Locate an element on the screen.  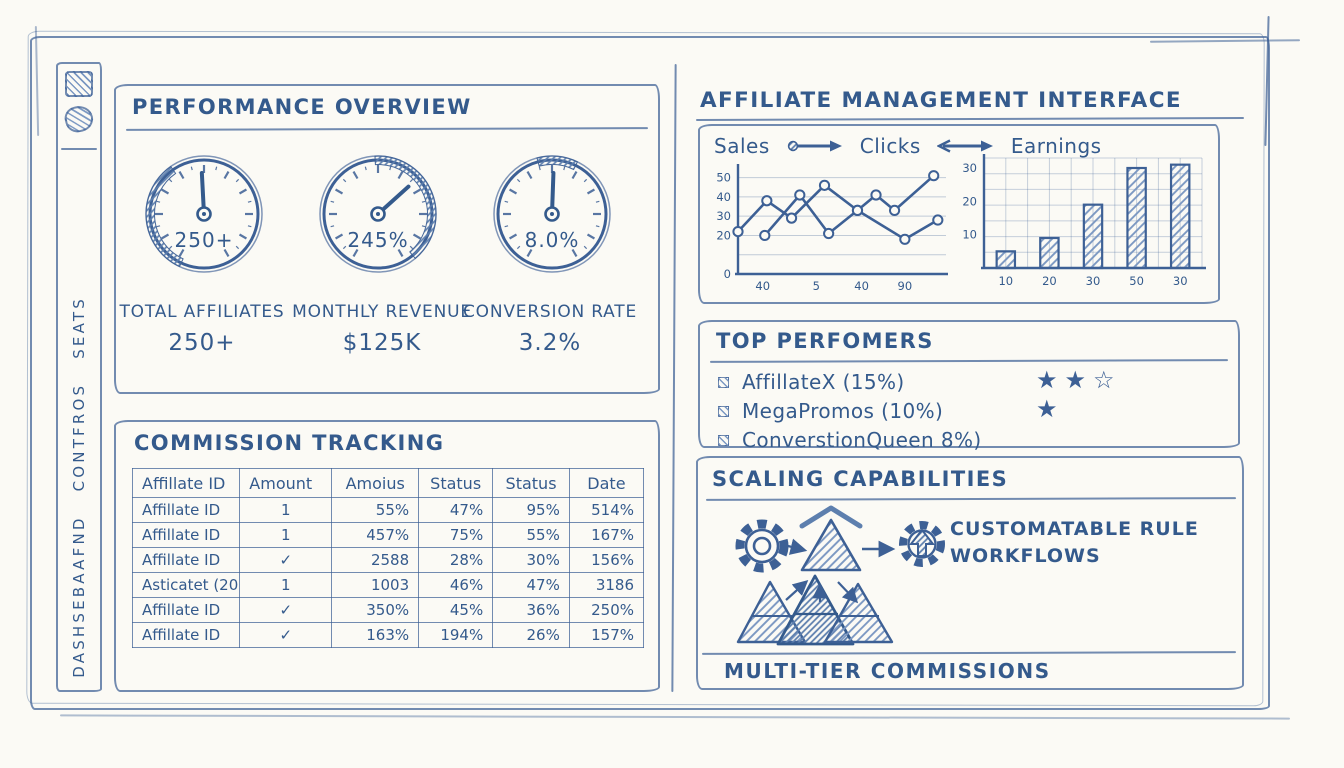
table-cell: 194% is located at coordinates (456, 635).